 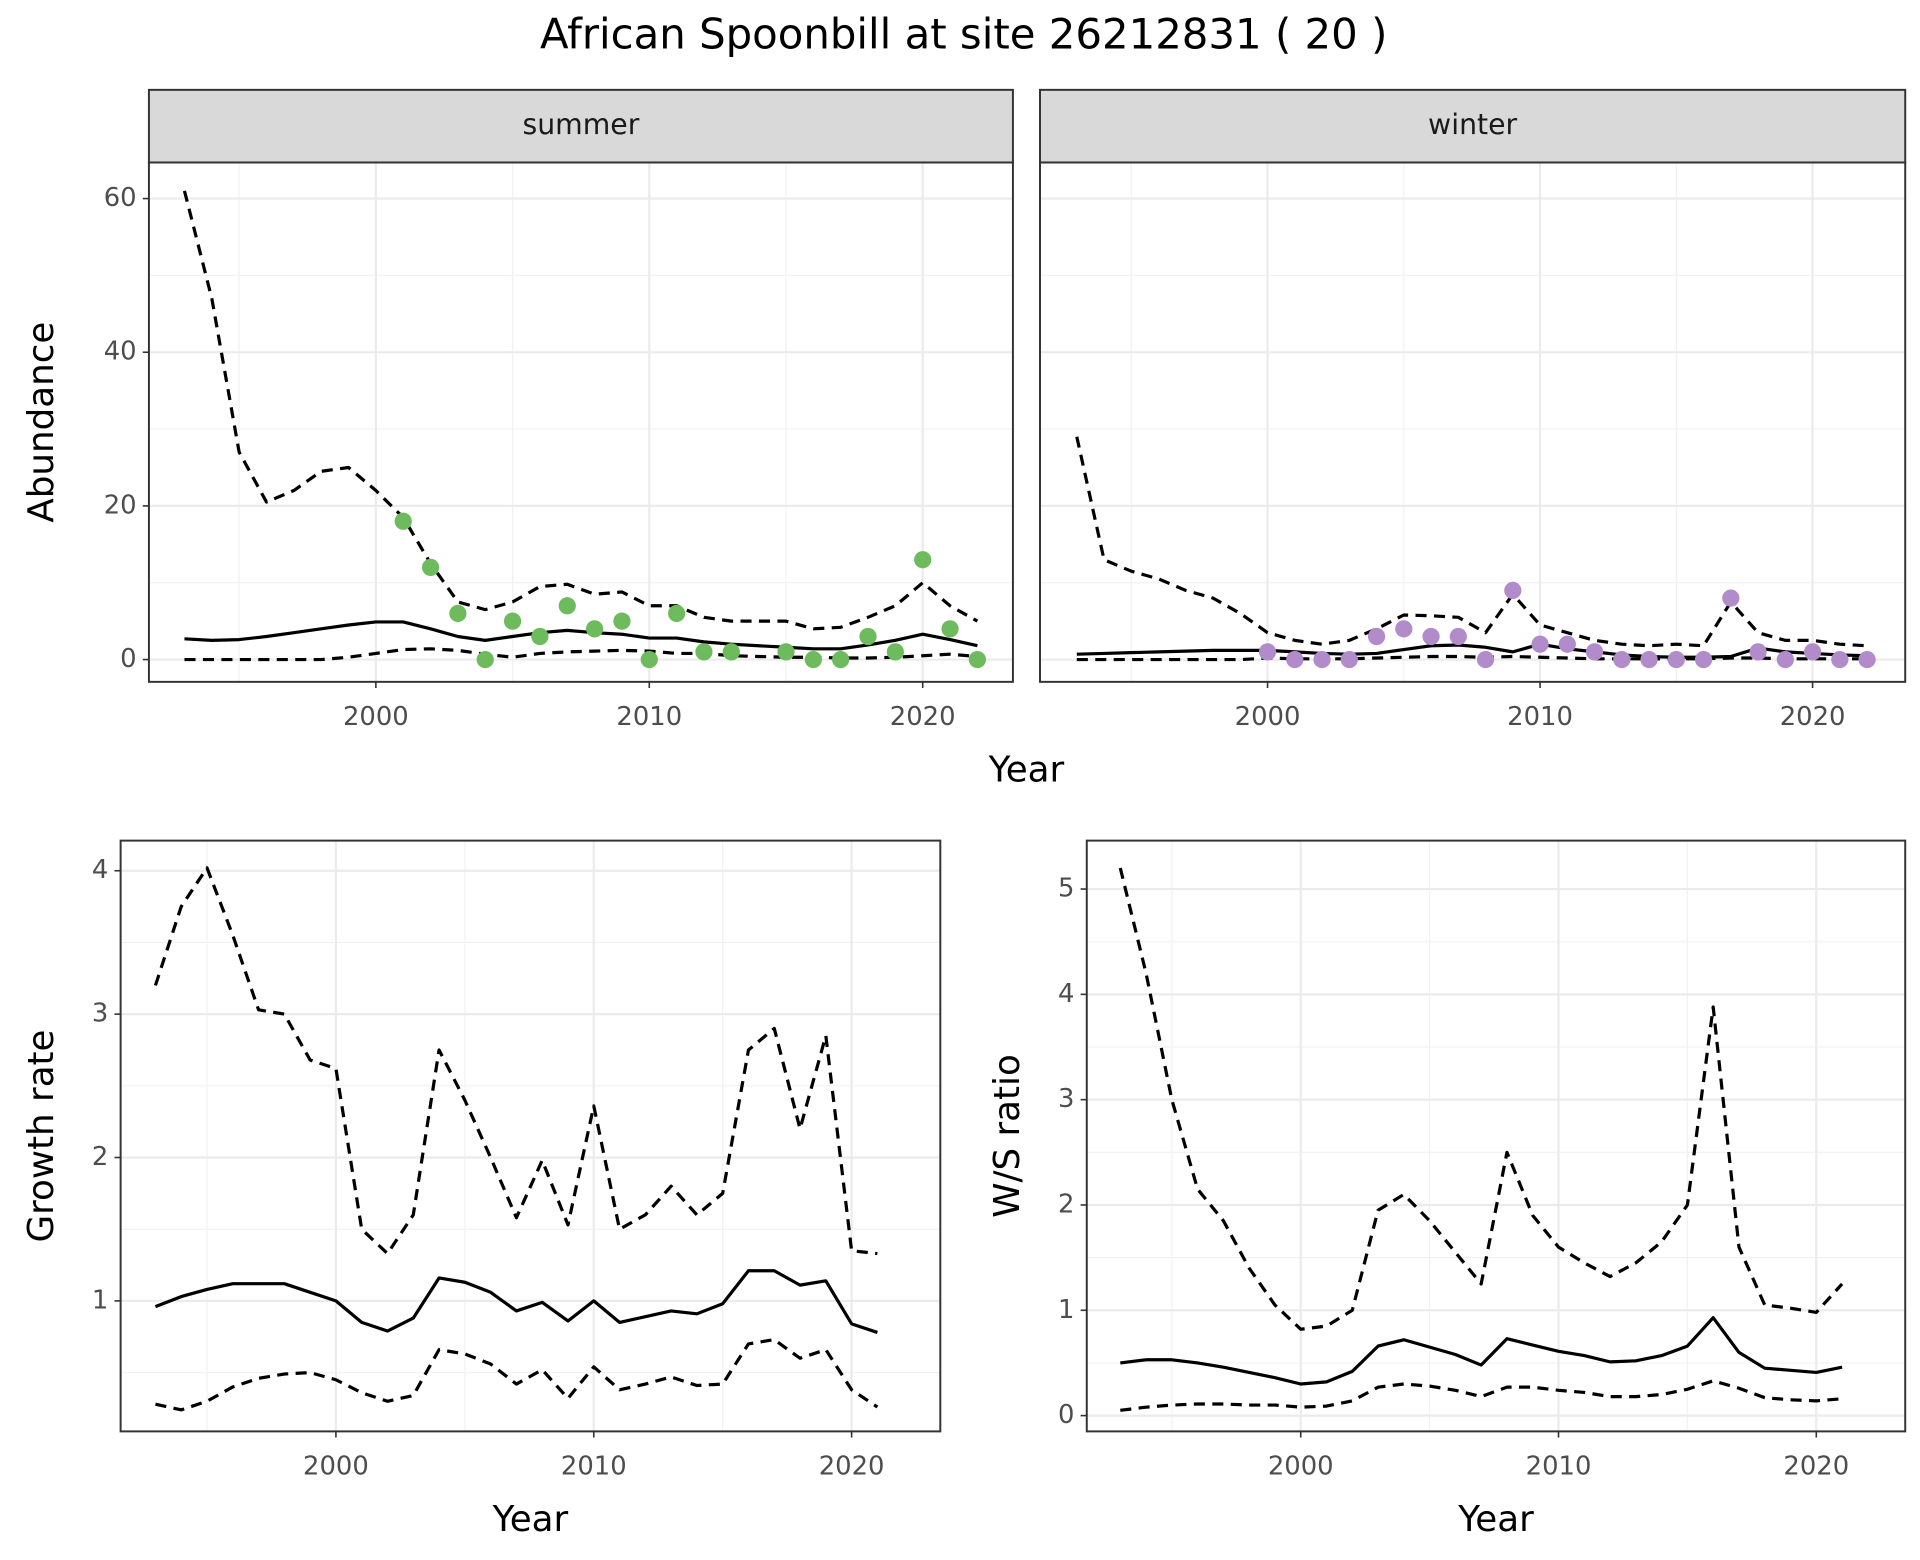 What do you see at coordinates (120, 198) in the screenshot?
I see `y-tick-label: 60` at bounding box center [120, 198].